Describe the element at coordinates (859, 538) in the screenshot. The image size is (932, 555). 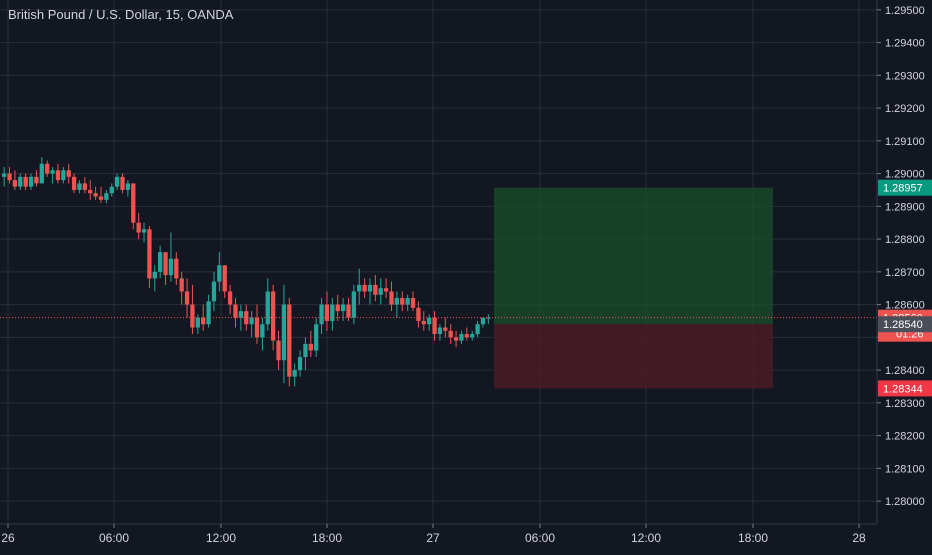
I see `time-tick-label: 28` at that location.